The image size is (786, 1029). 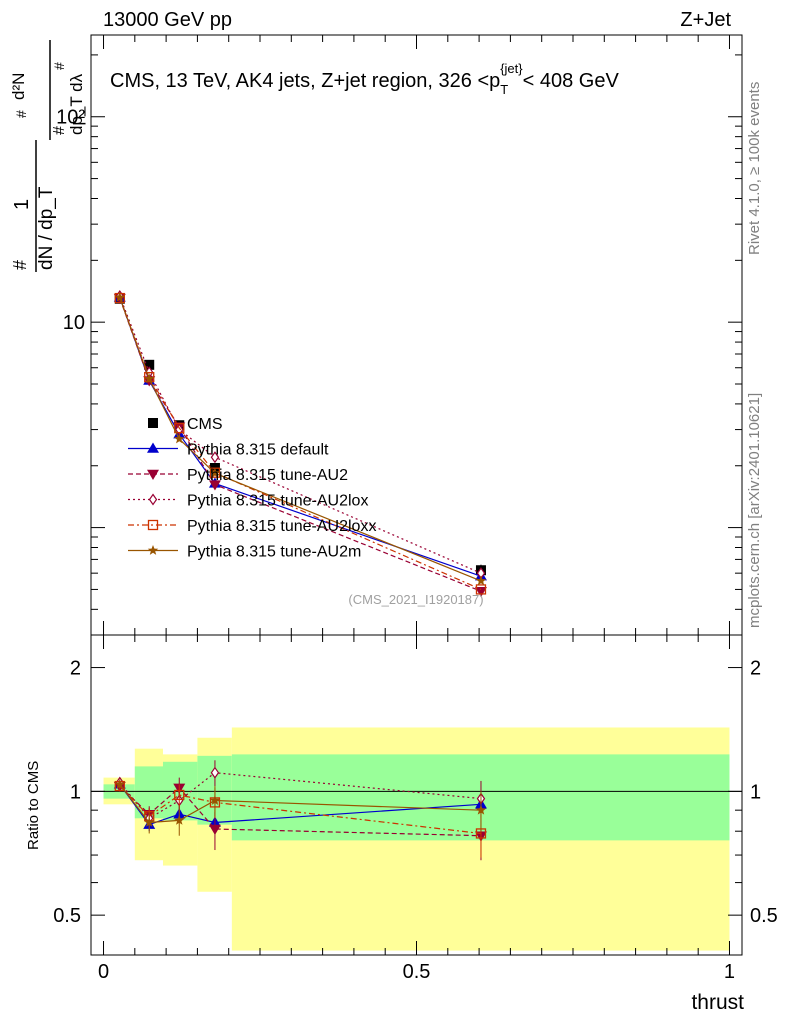 I want to click on main-y-tick-label: 10, so click(x=74, y=323).